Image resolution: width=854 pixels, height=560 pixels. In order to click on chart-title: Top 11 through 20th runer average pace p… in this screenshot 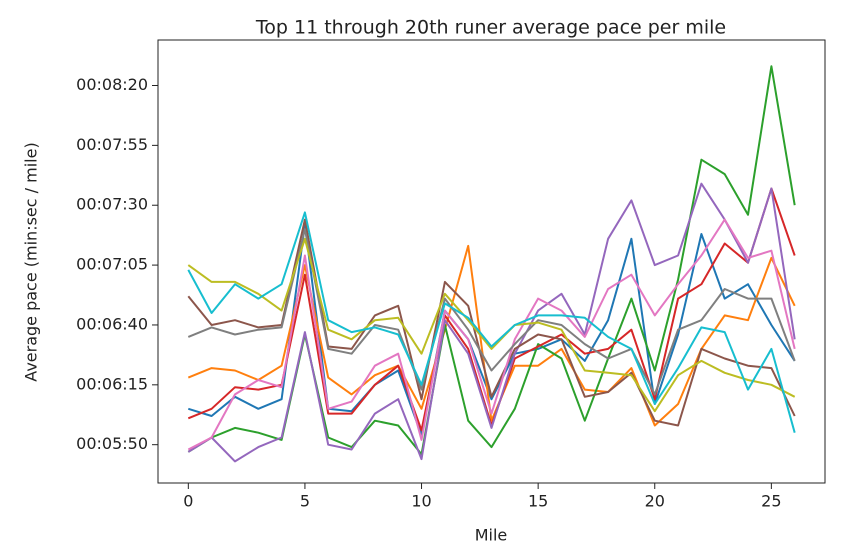, I will do `click(490, 28)`.